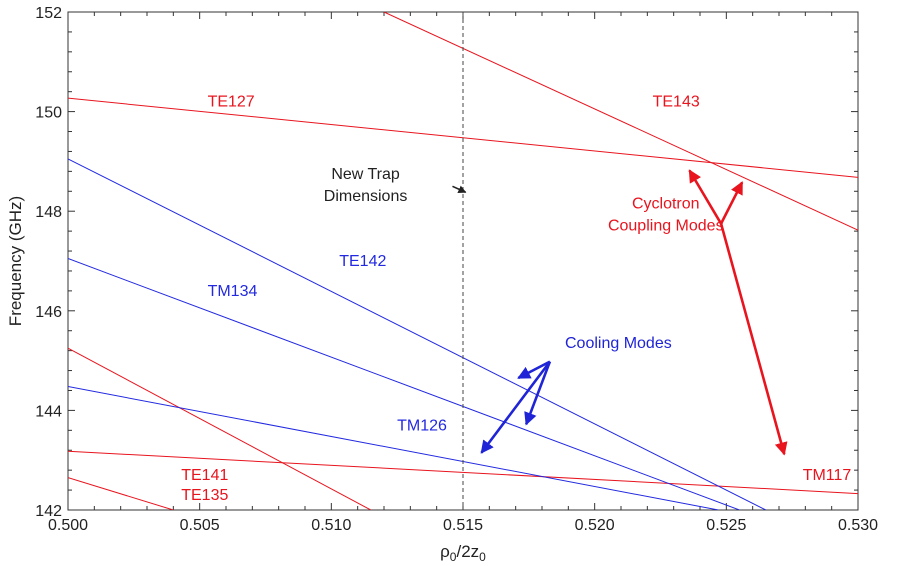 The width and height of the screenshot is (897, 566). I want to click on series-label-te135: TE135, so click(204, 495).